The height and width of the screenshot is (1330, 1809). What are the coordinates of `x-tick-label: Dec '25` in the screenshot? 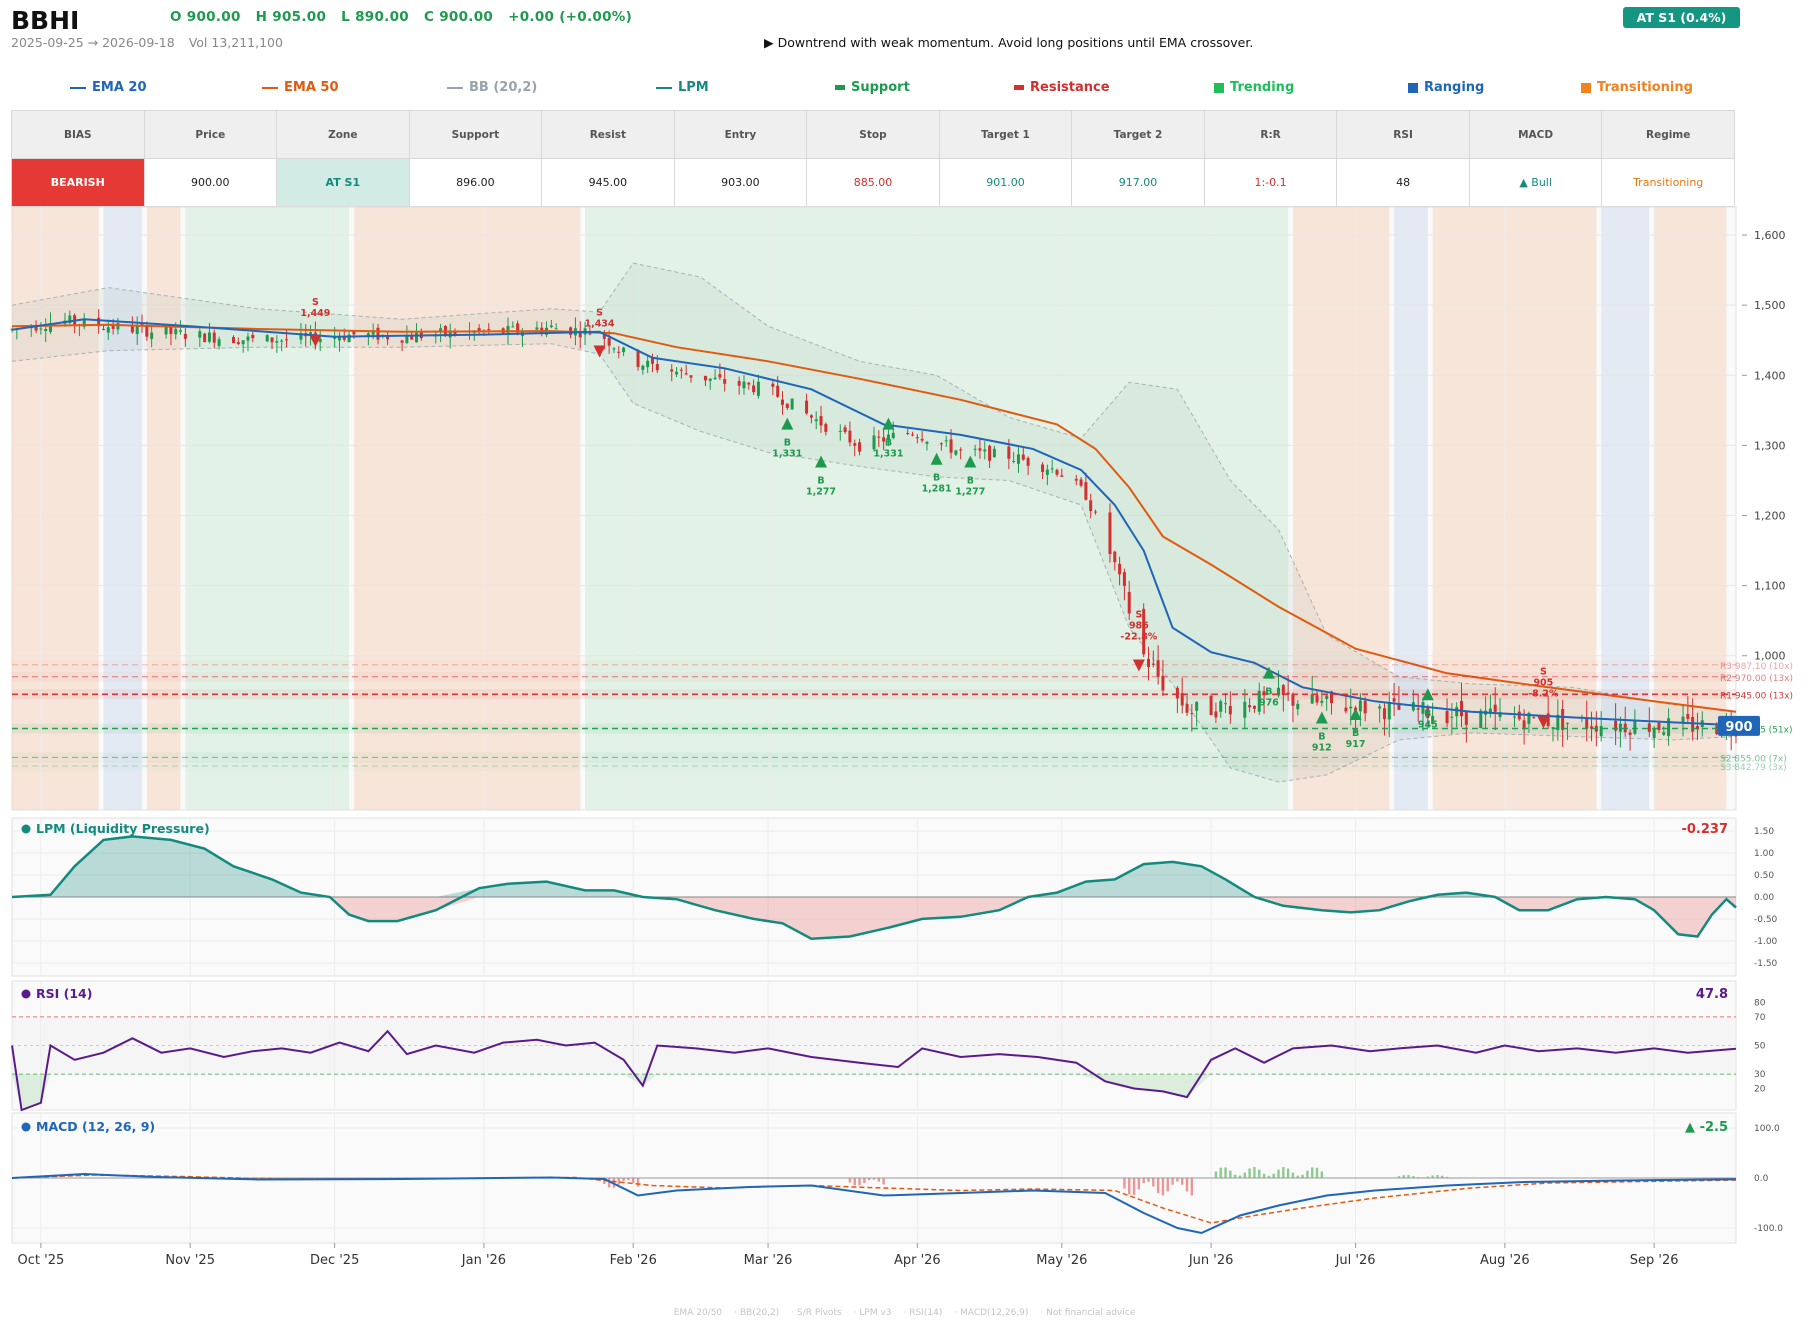 It's located at (334, 1260).